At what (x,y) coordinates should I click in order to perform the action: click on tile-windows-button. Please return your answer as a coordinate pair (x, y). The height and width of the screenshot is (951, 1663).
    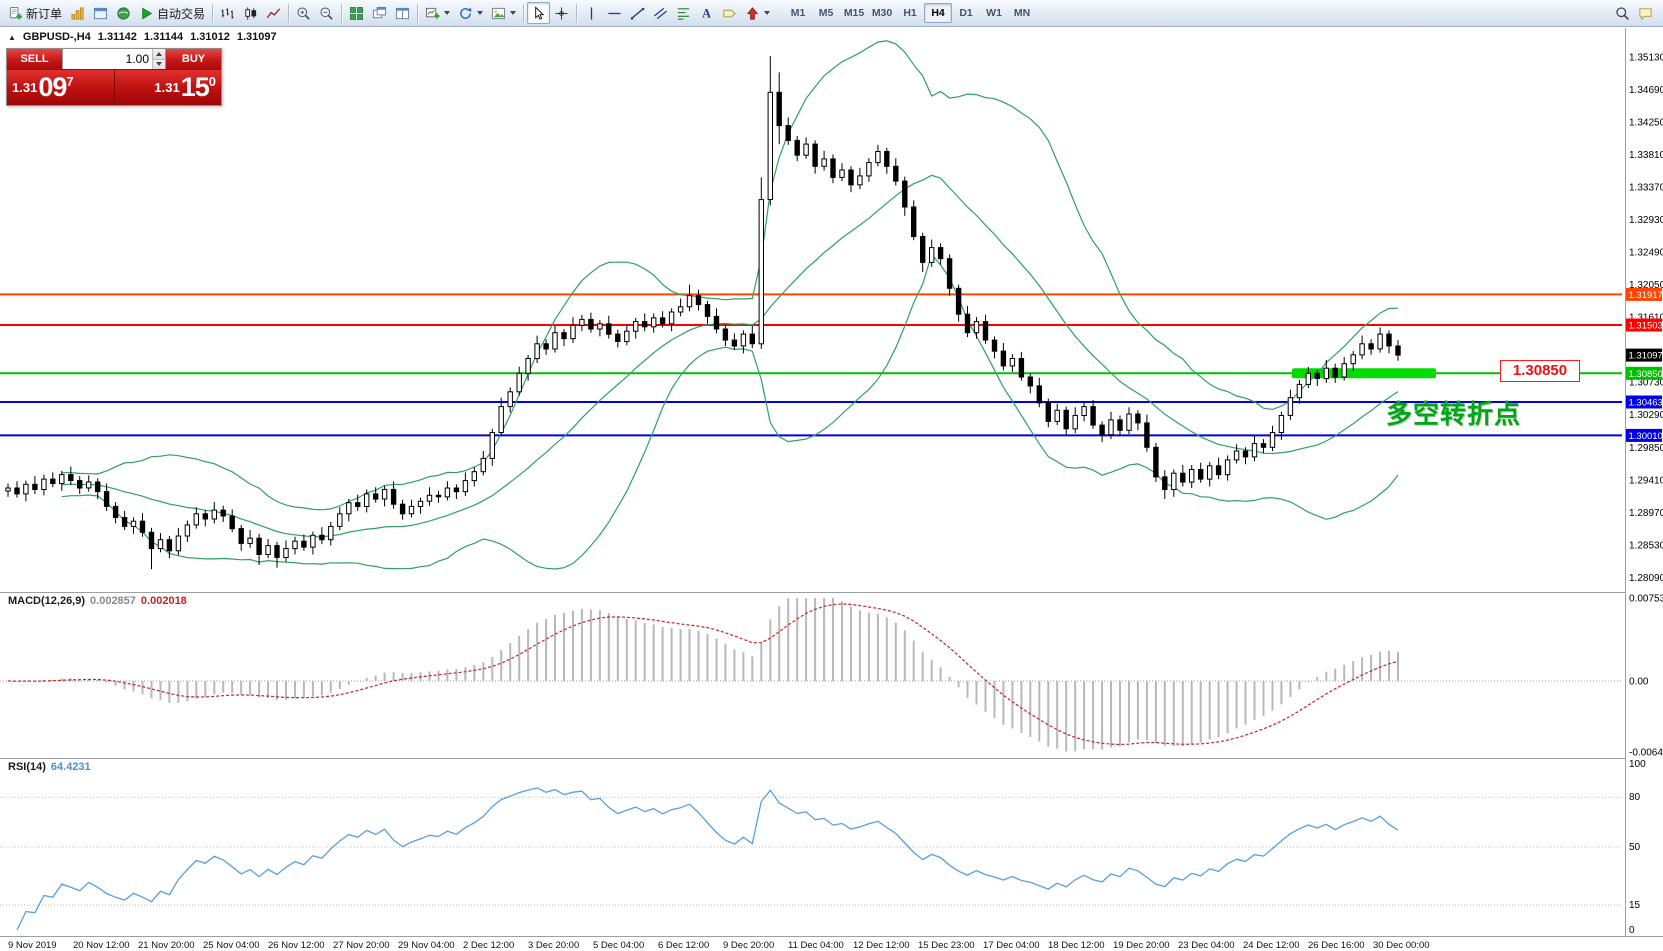
    Looking at the image, I should click on (356, 13).